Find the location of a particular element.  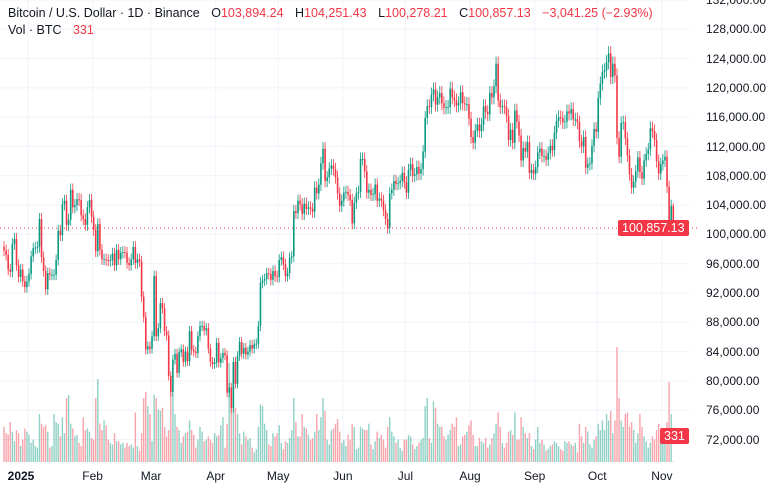

time-tick-label: Aug is located at coordinates (470, 476).